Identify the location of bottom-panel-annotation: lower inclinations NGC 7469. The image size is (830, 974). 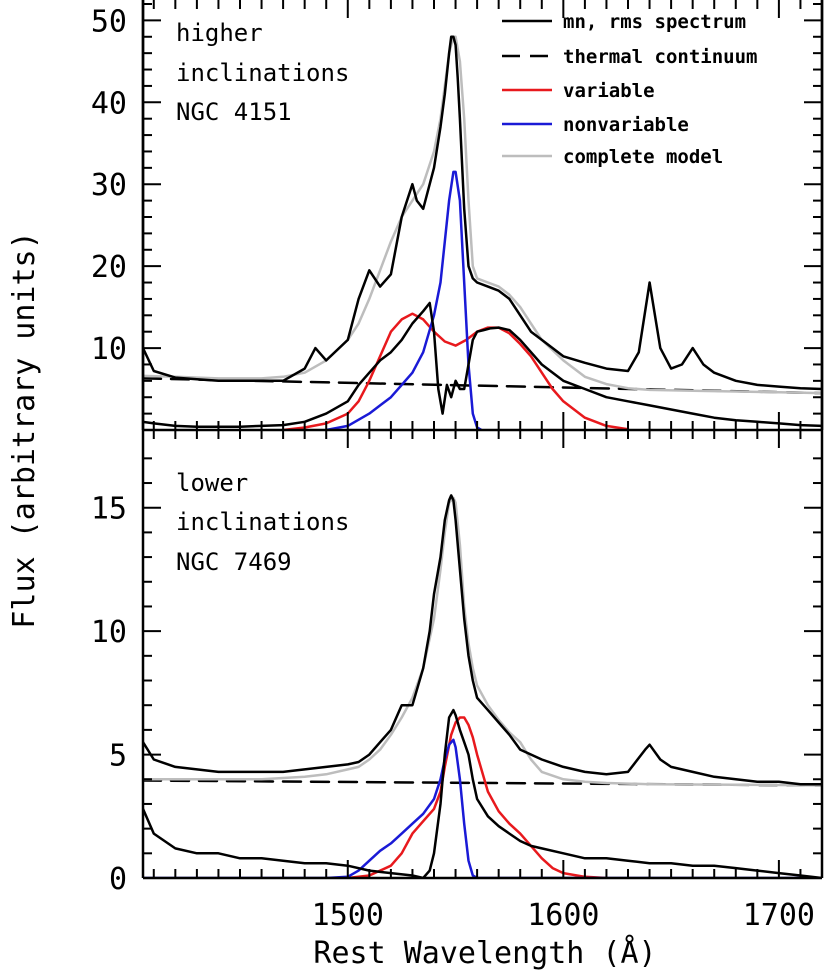
(262, 522).